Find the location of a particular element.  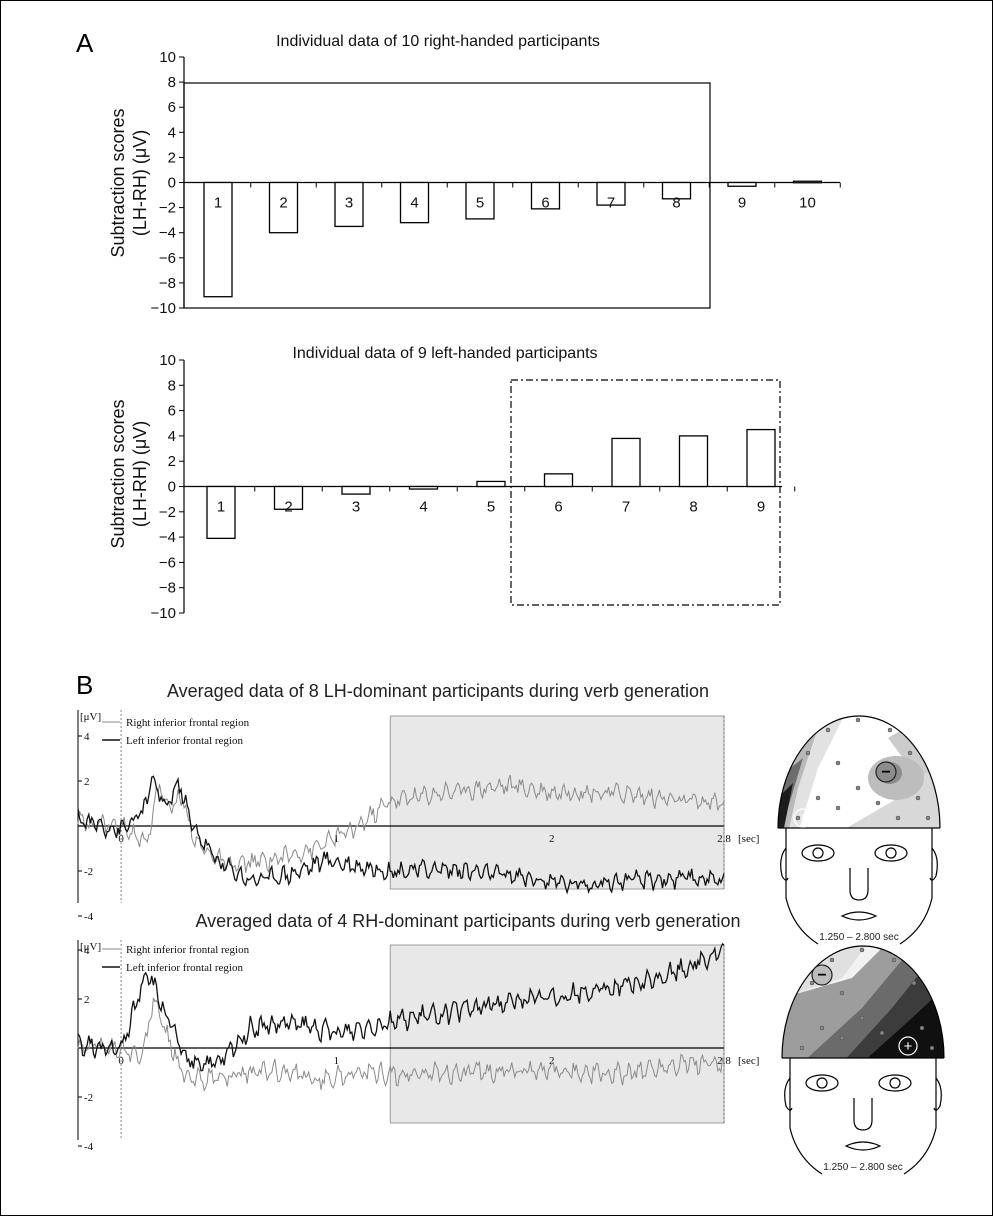

eeg-chart-3-series-right is located at coordinates (401, 824).